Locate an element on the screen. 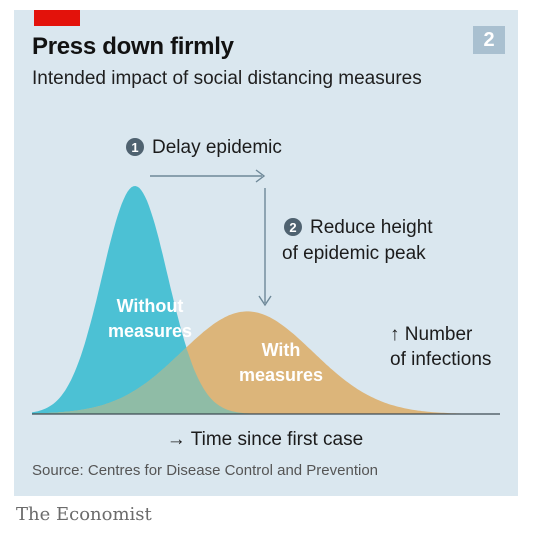  series-with-label-line-1: With is located at coordinates (281, 350).